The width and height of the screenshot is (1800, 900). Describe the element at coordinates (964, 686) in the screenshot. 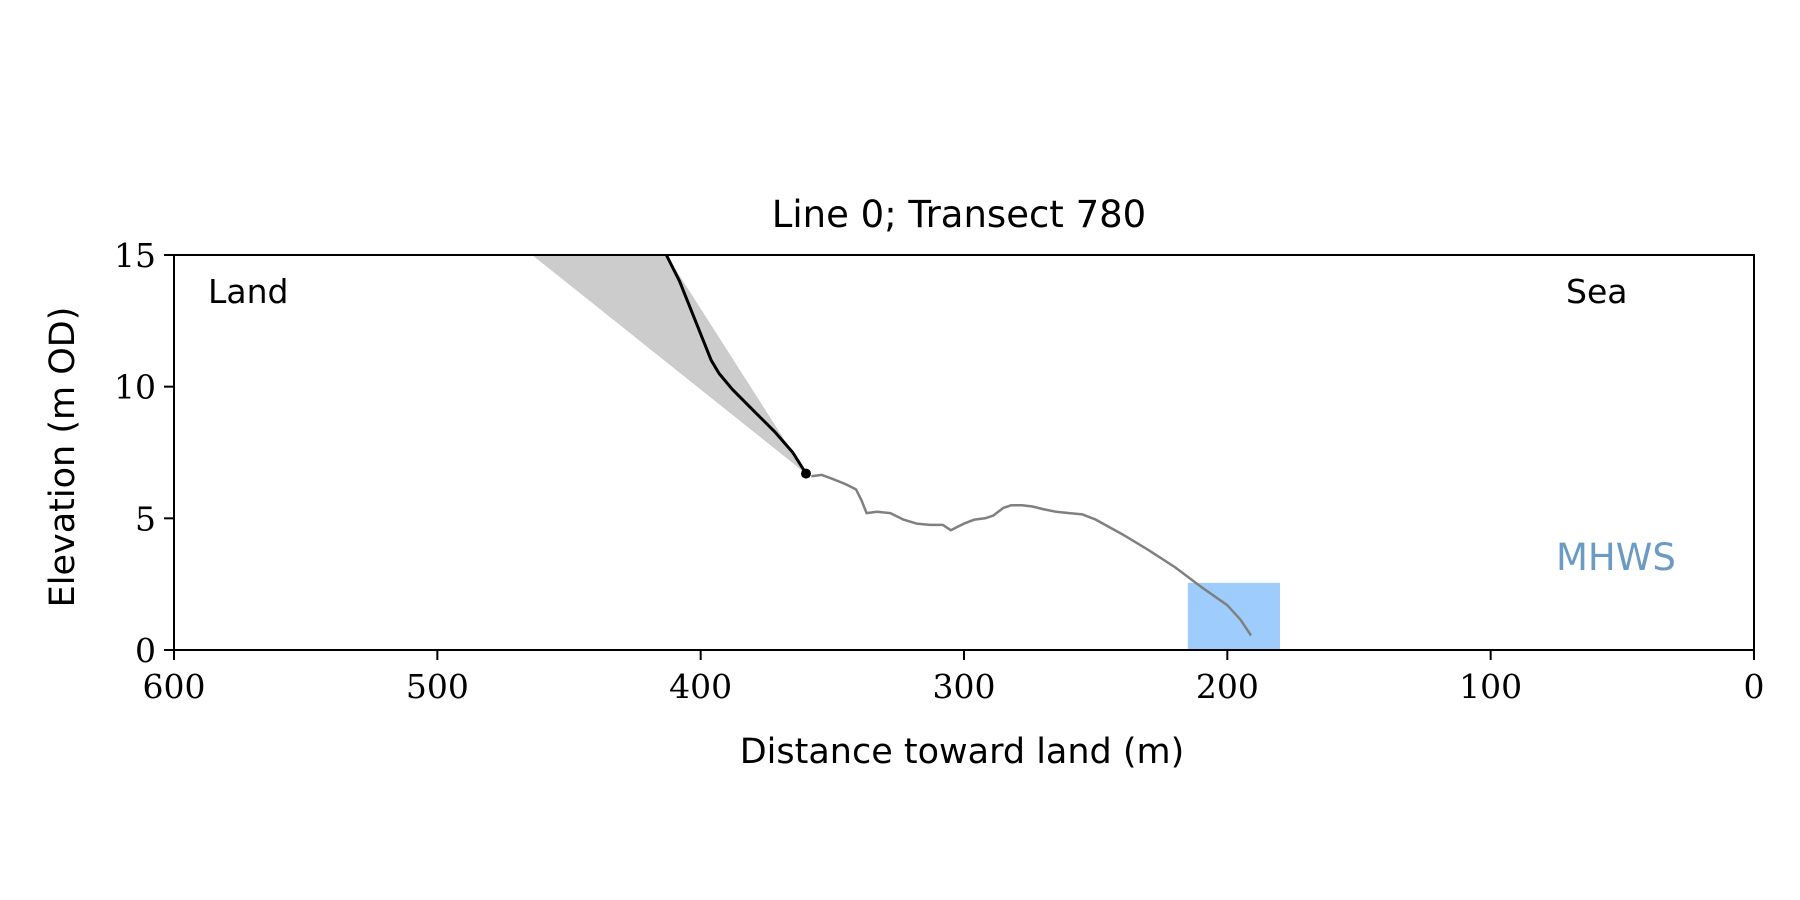

I see `x-tick-label: 300` at that location.